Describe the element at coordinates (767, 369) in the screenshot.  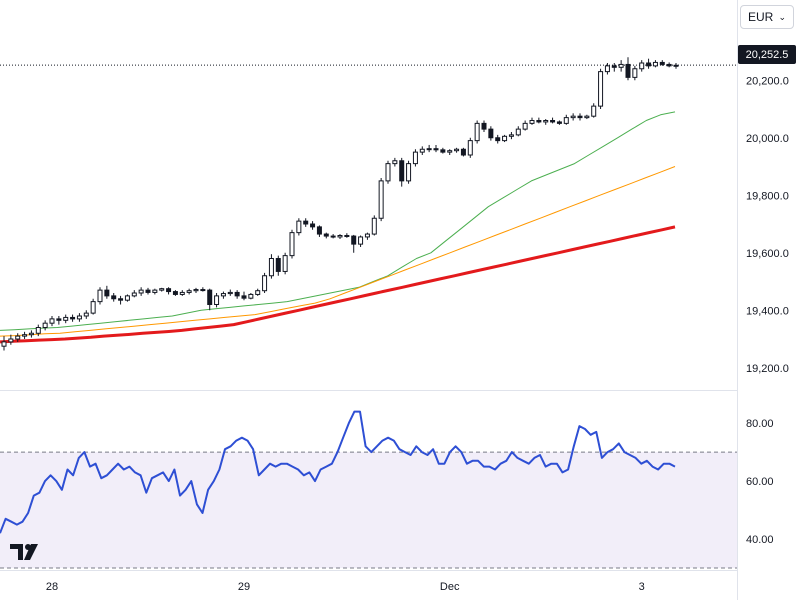
I see `price-tick-label: 19,200.0` at that location.